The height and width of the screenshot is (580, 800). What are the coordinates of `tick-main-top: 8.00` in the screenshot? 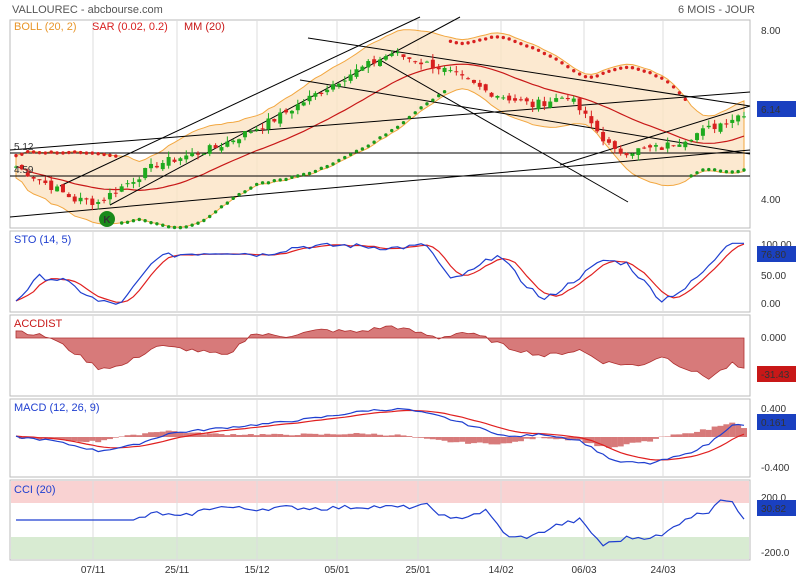 It's located at (771, 31).